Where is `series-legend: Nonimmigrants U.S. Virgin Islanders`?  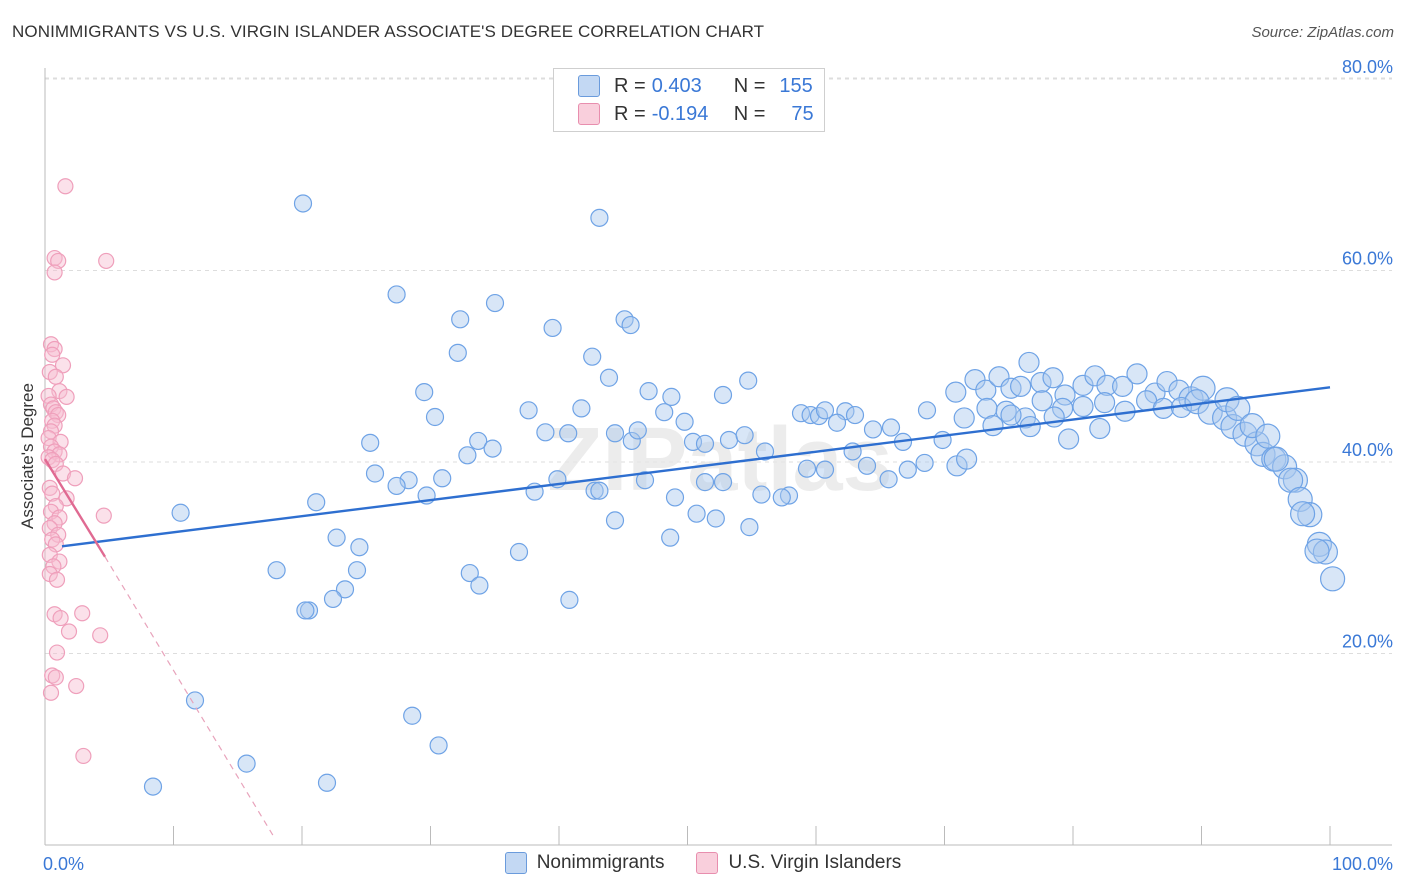 series-legend: Nonimmigrants U.S. Virgin Islanders is located at coordinates (703, 863).